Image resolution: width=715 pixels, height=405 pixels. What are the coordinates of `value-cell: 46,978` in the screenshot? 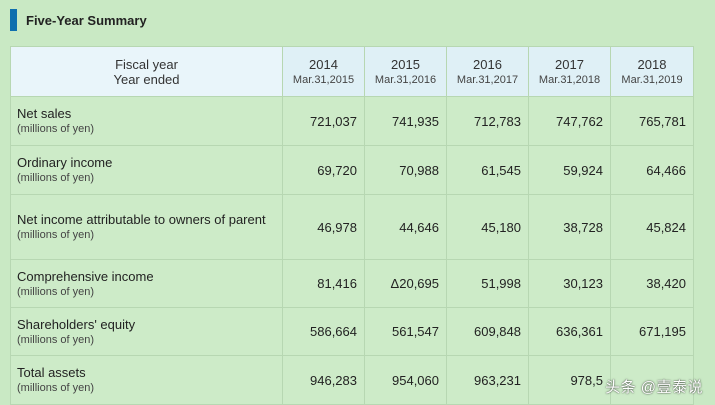 It's located at (323, 227).